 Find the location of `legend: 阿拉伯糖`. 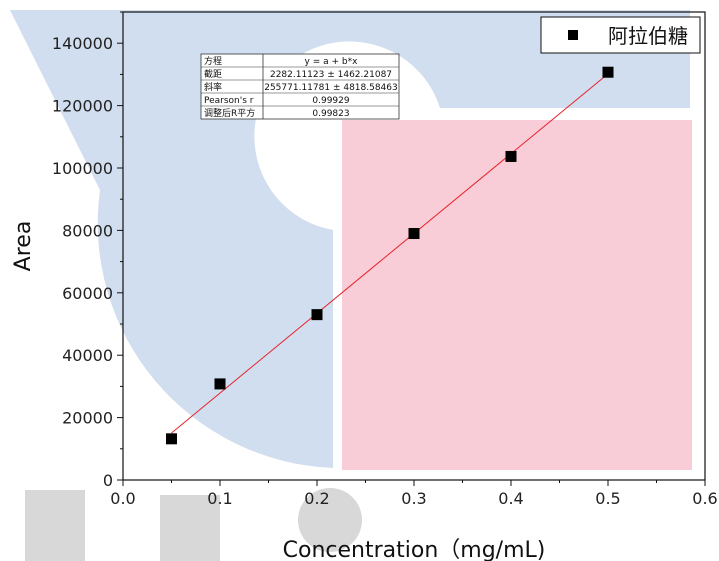

legend: 阿拉伯糖 is located at coordinates (620, 35).